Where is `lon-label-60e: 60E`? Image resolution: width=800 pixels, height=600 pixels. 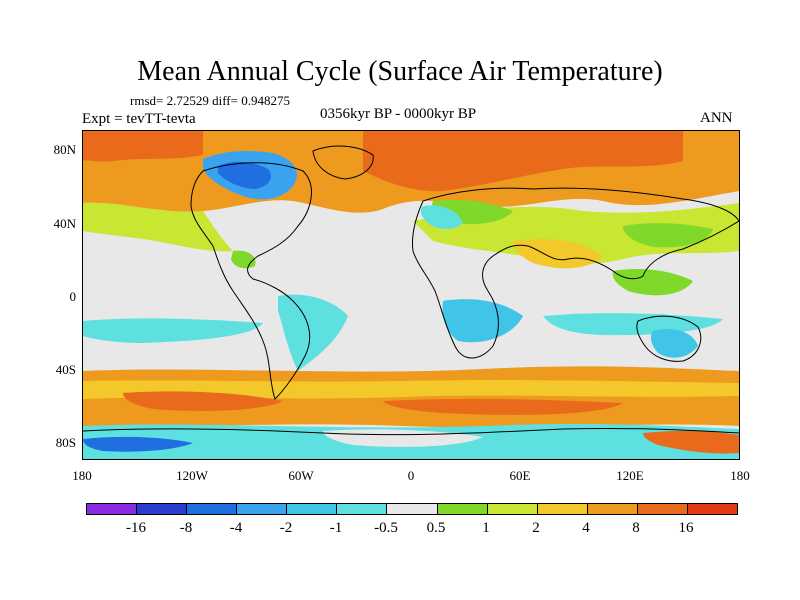 lon-label-60e: 60E is located at coordinates (520, 475).